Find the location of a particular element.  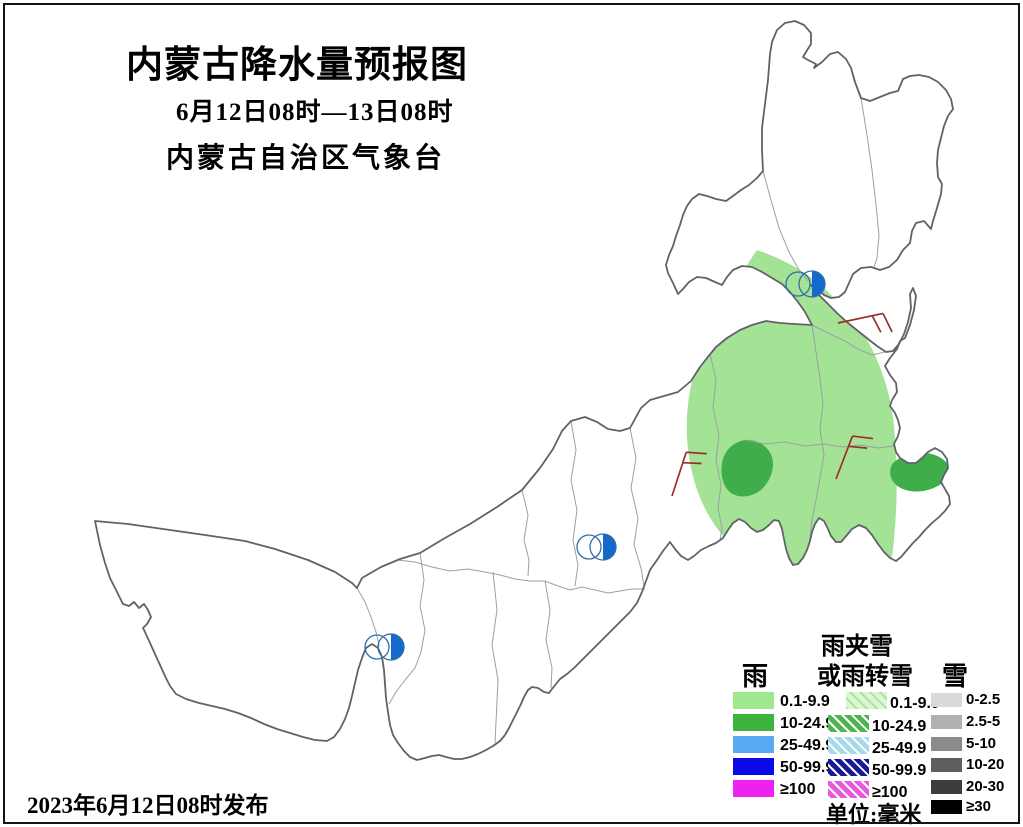

legend-header-sleet-line2: 或雨转雪 is located at coordinates (865, 677).